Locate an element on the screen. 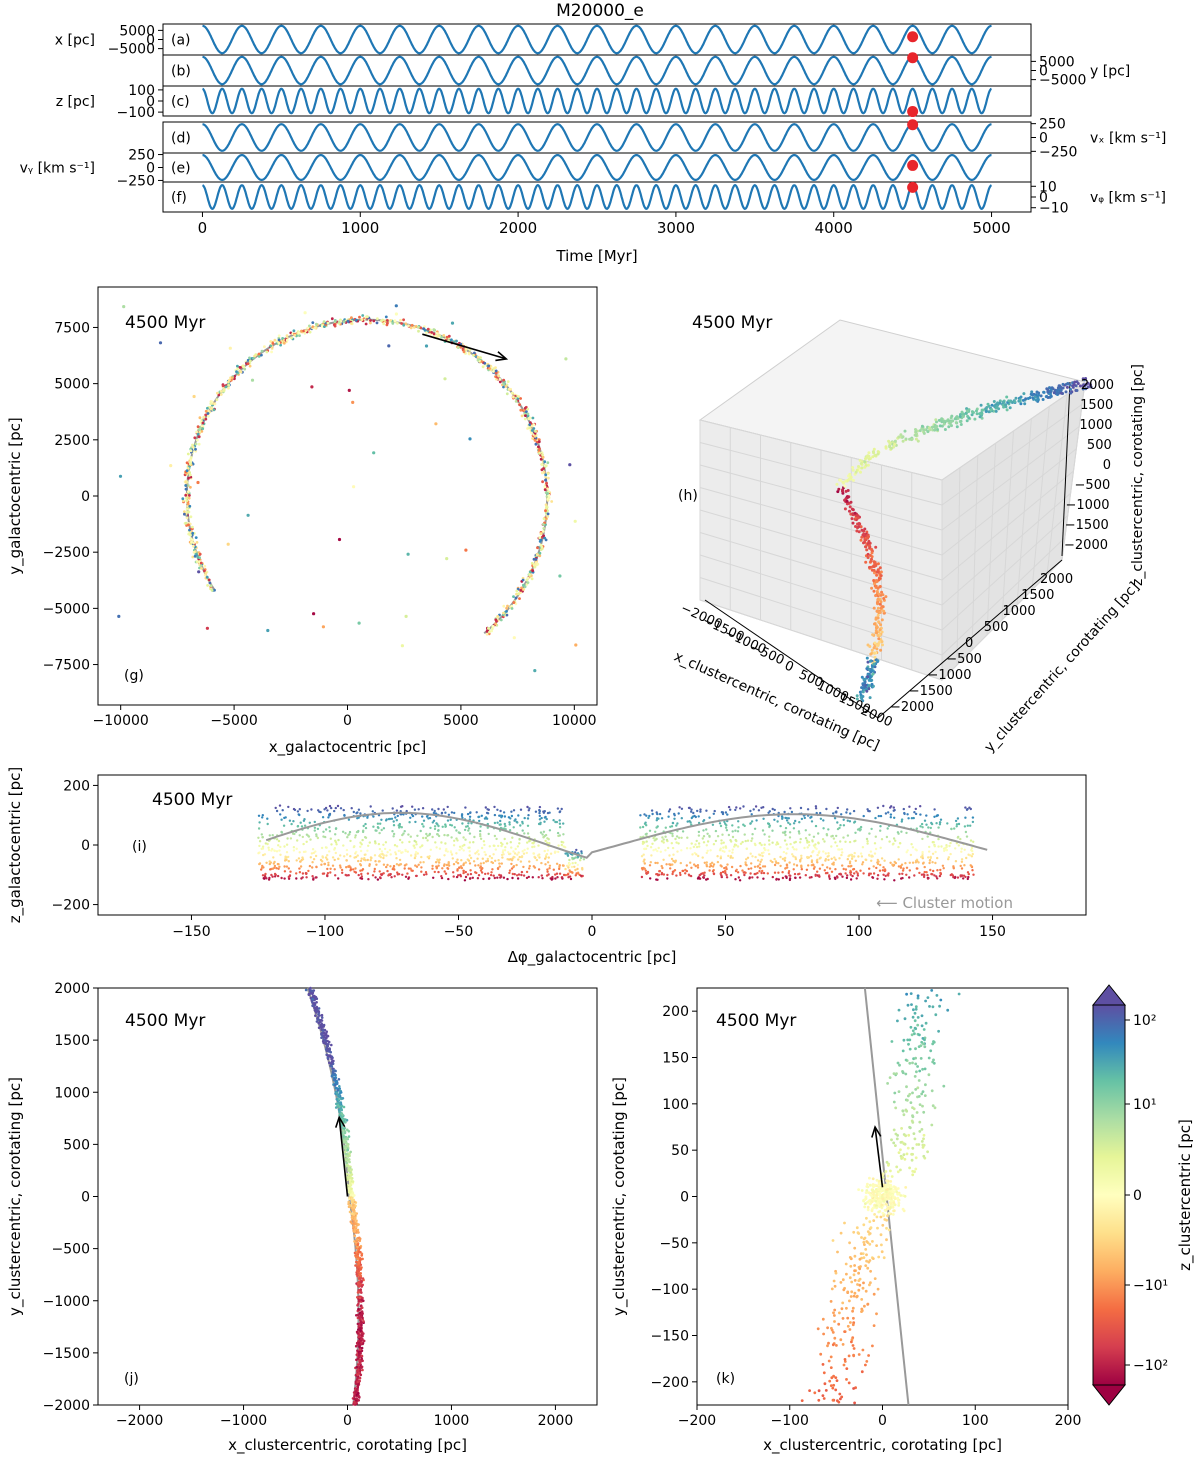 This screenshot has width=1200, height=1460. h-grid-line is located at coordinates (1040, 498).